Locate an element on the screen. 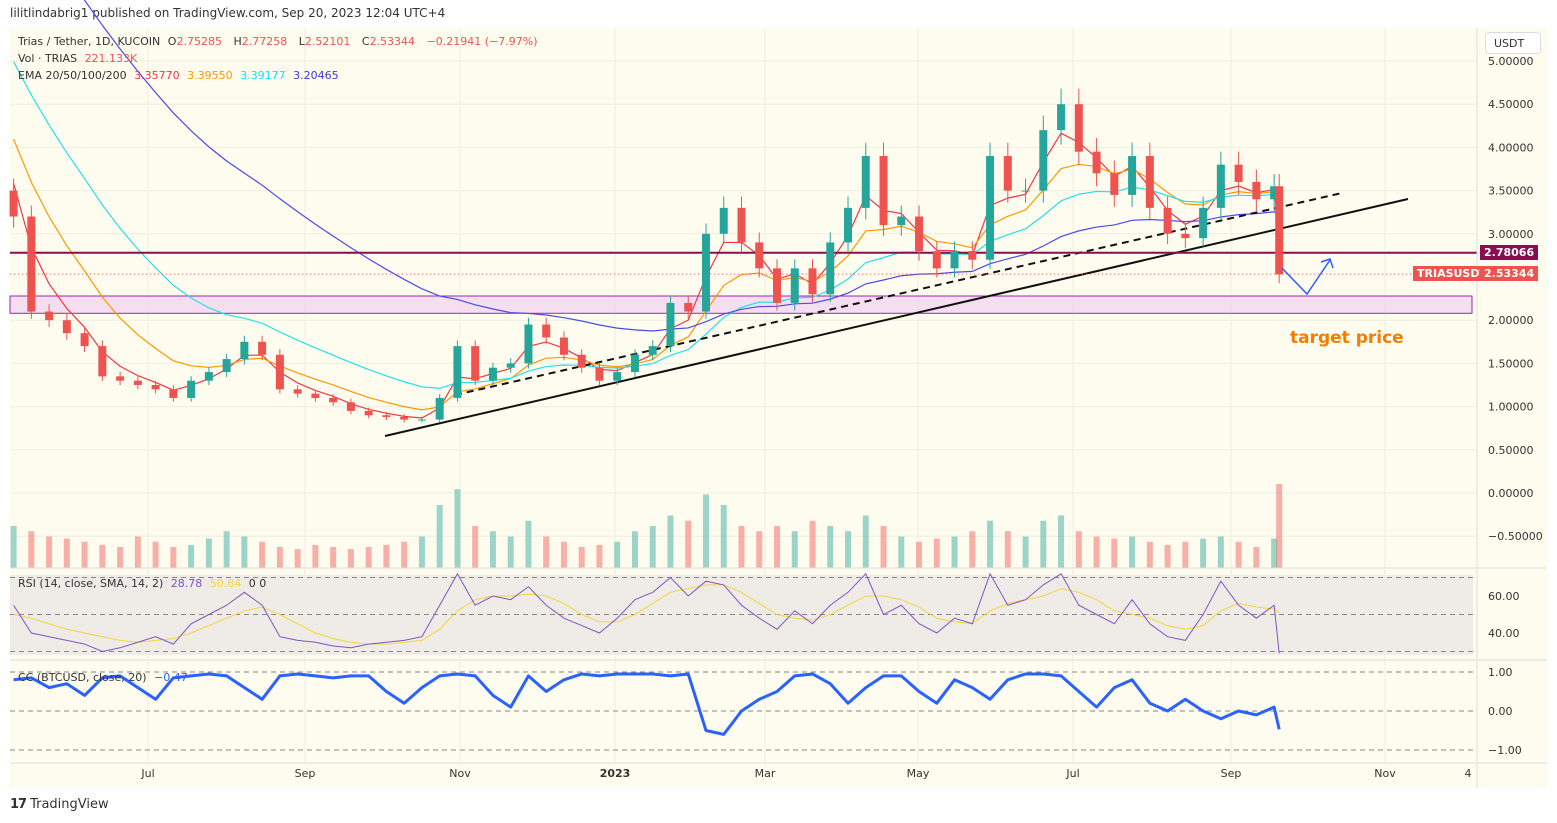 This screenshot has width=1557, height=823. time-tick-label: Mar is located at coordinates (765, 773).